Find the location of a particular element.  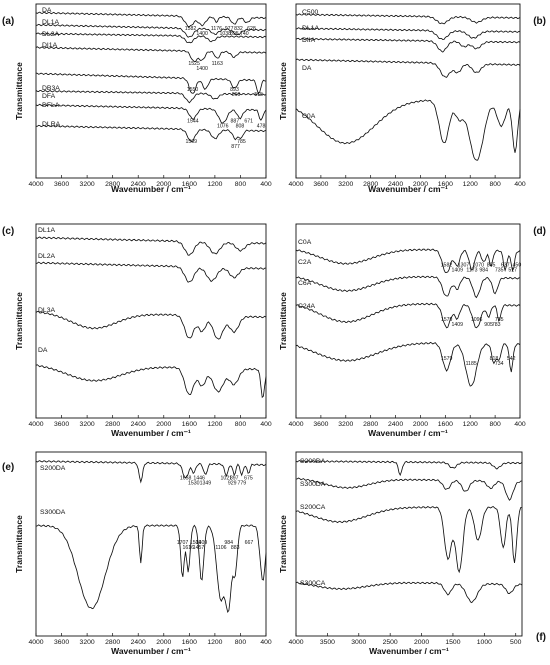

peak-label: 1096 is located at coordinates (477, 320).